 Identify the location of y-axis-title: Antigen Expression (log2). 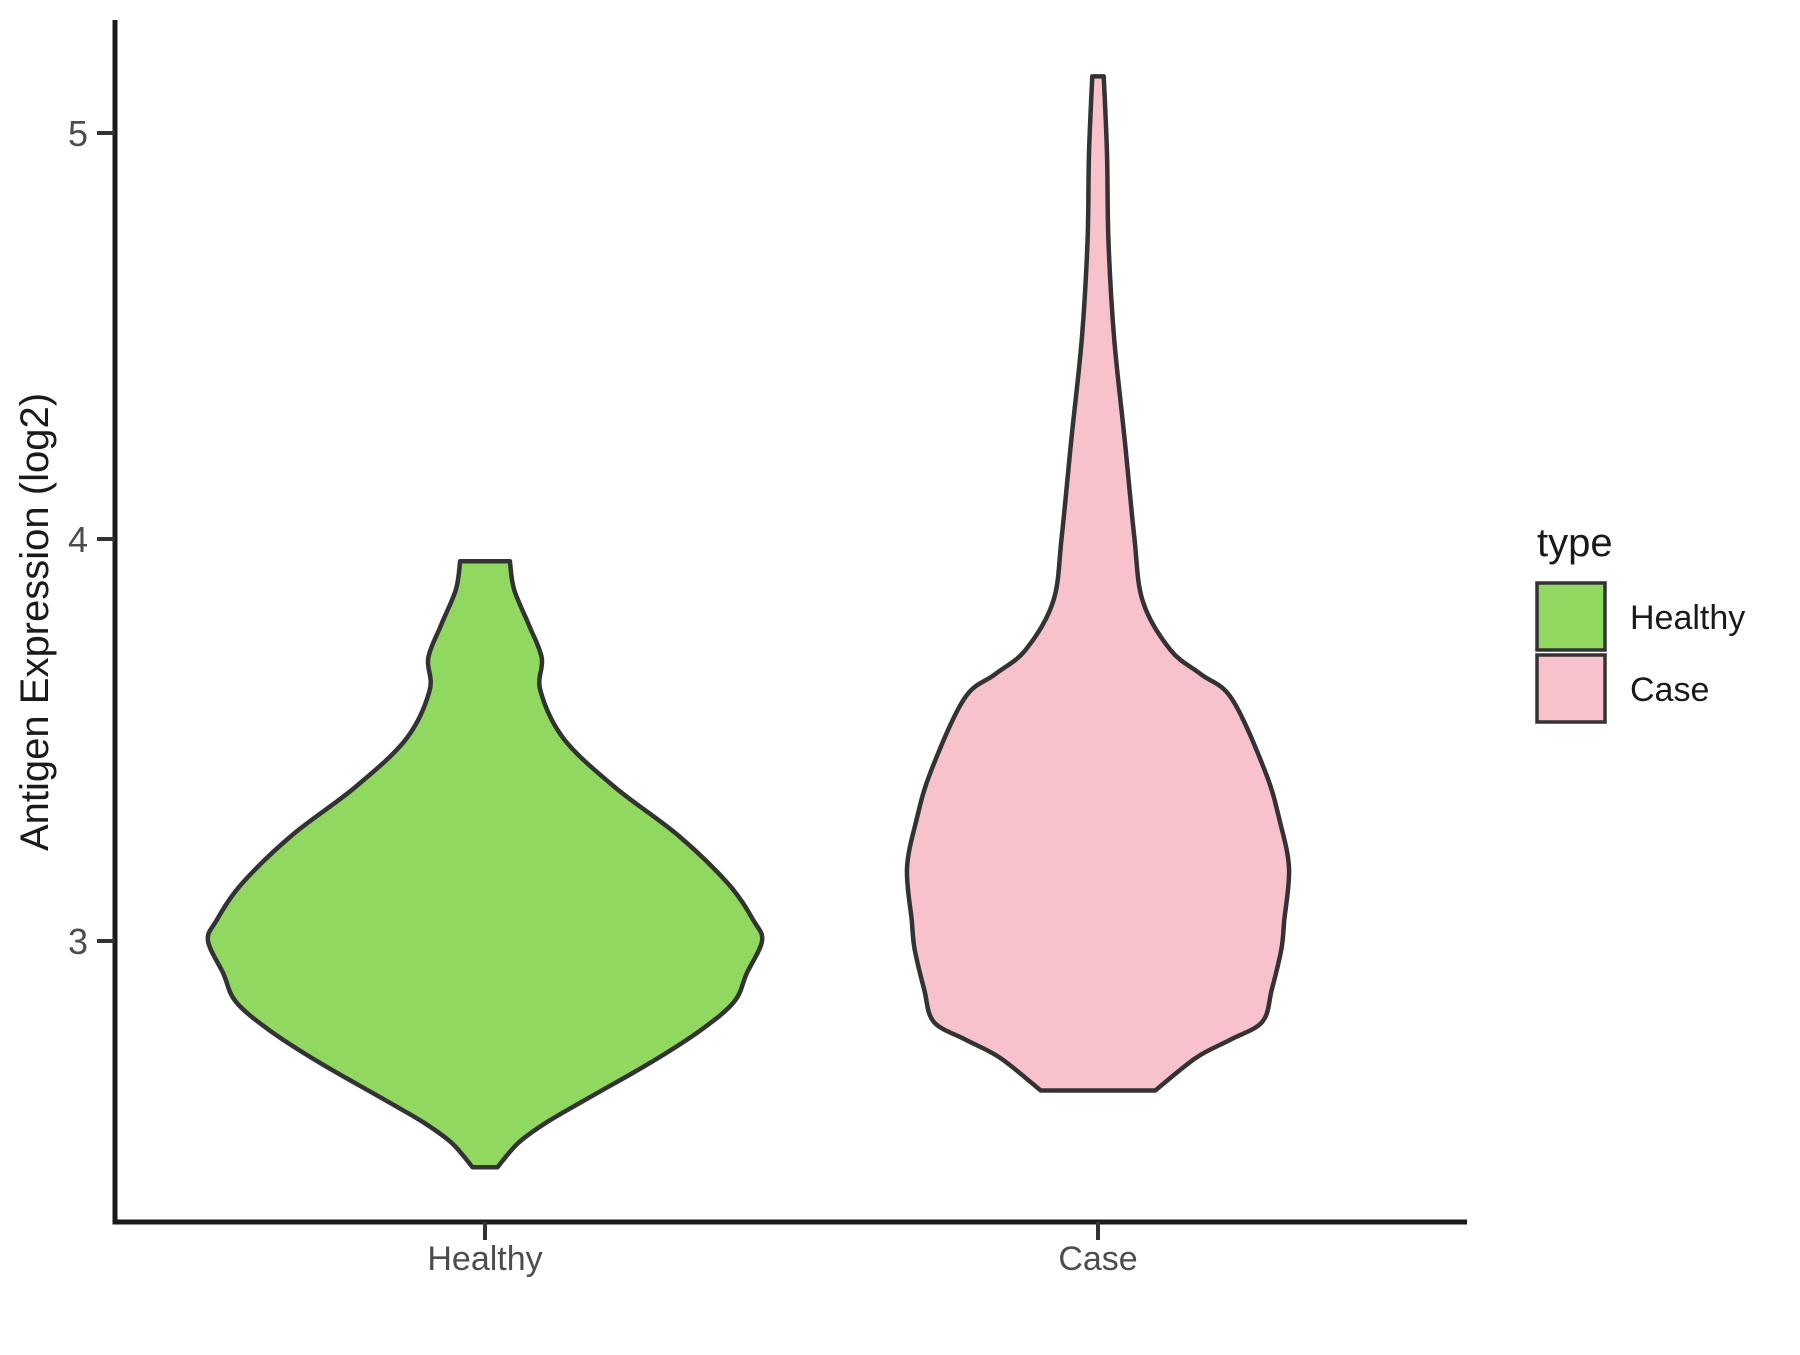
(35, 622).